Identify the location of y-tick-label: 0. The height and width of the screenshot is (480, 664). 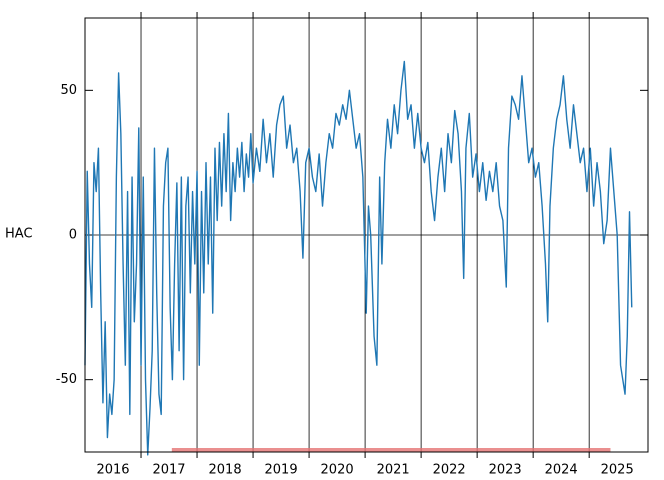
(73, 235).